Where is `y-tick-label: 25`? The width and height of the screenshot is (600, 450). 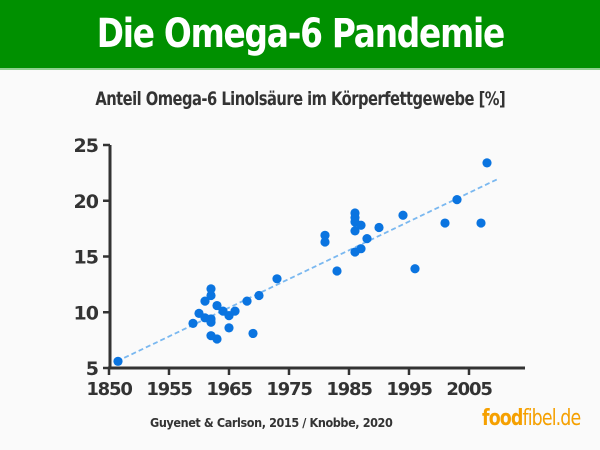 y-tick-label: 25 is located at coordinates (86, 146).